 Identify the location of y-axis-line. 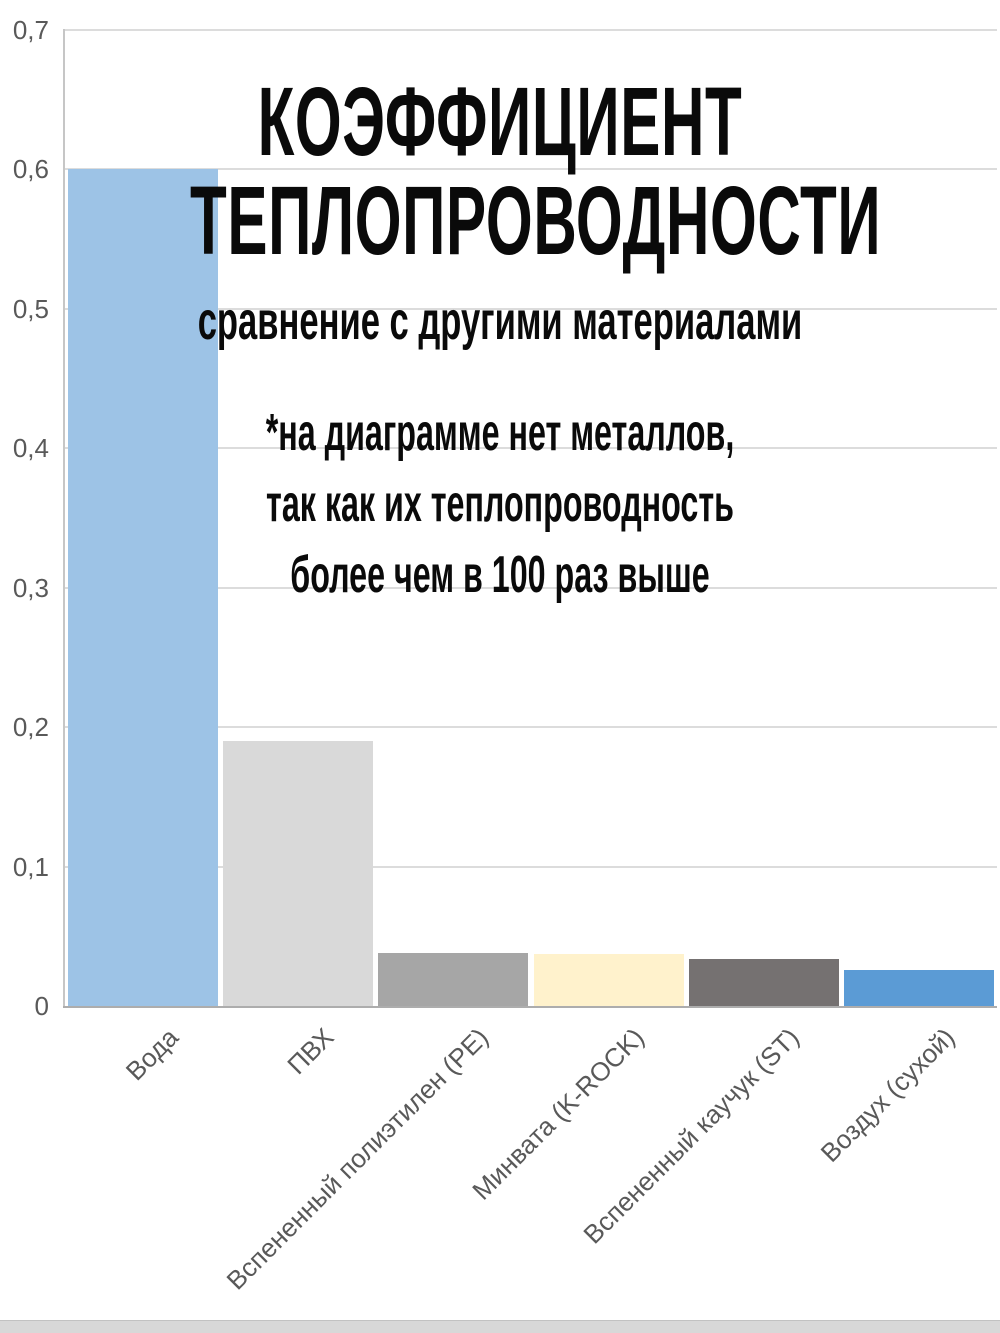
(64, 518).